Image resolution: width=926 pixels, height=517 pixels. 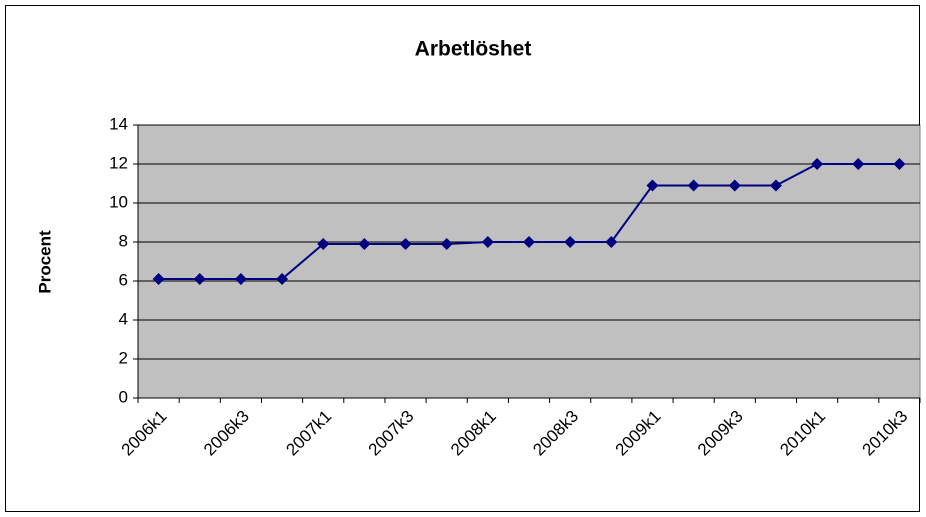 I want to click on y-tick-label: 14, so click(x=118, y=123).